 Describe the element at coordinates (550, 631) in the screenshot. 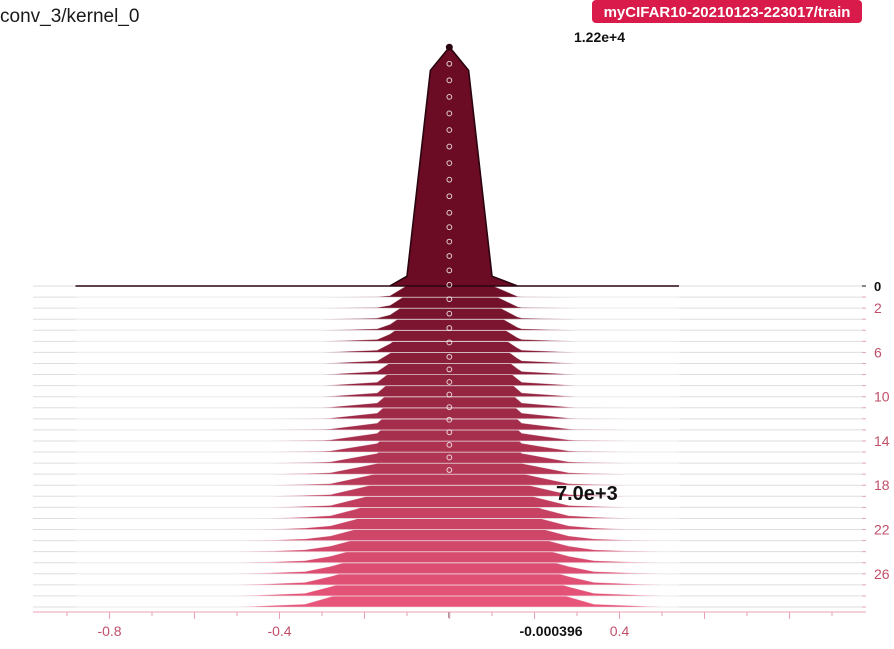

I see `hover-x-value-label: -0.000396` at that location.